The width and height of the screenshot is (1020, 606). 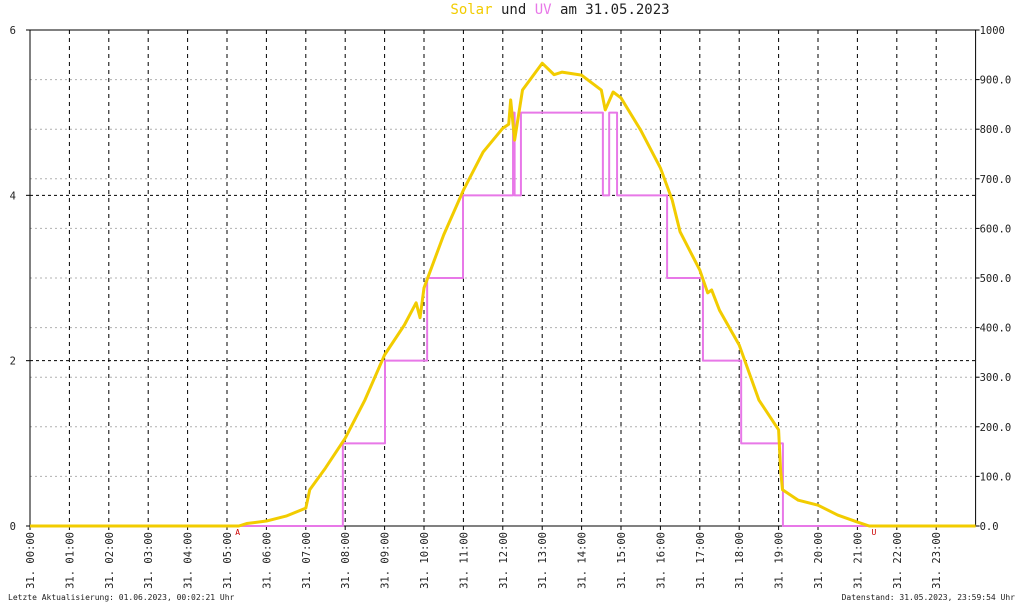 I want to click on y2-tick-label: 1000, so click(x=992, y=31).